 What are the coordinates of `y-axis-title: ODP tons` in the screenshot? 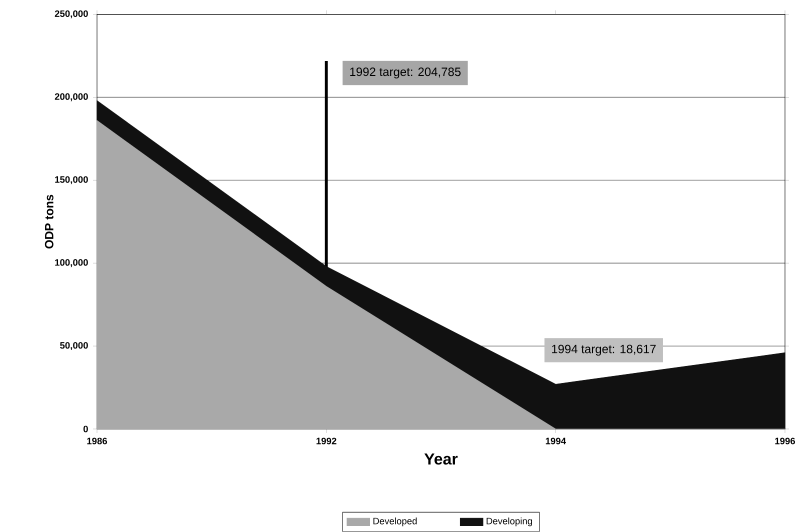 It's located at (49, 221).